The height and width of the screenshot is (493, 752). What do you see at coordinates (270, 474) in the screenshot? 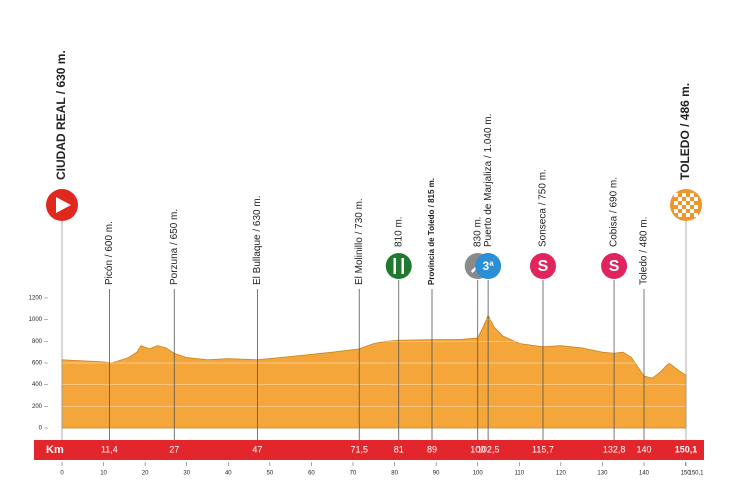
I see `x-tick-label: 50` at bounding box center [270, 474].